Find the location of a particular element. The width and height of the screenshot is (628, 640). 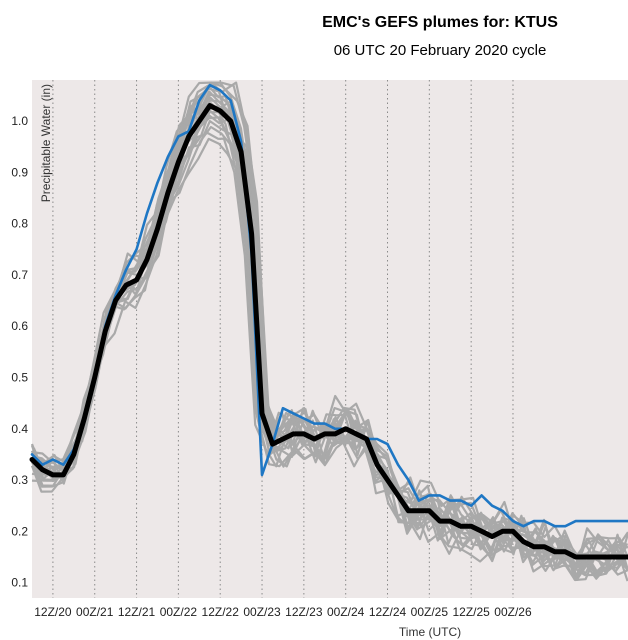

x-tick-label: 00Z/22 is located at coordinates (179, 612).